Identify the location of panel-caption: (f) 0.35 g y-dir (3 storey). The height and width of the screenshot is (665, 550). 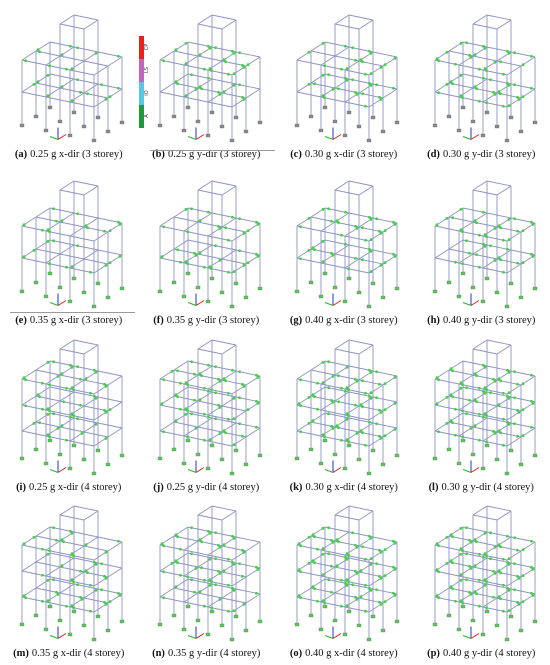
(207, 320).